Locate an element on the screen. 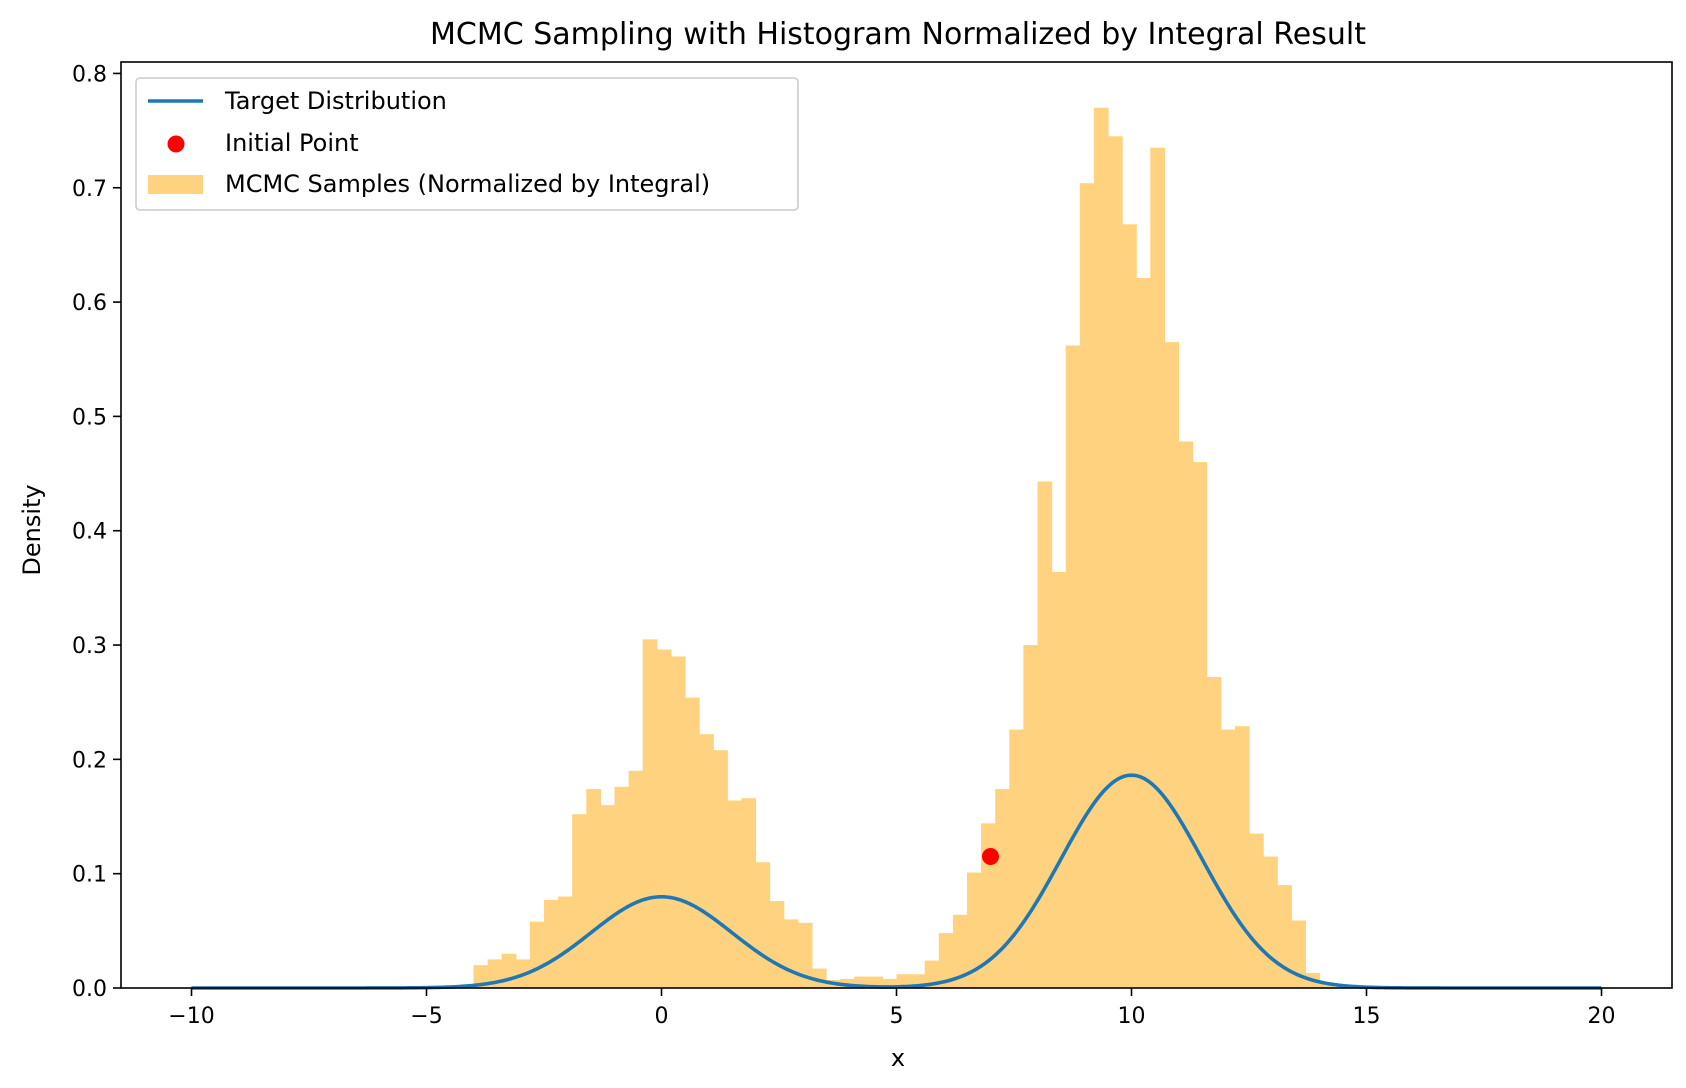 The image size is (1686, 1088). x-tick-label: 15 is located at coordinates (1367, 1016).